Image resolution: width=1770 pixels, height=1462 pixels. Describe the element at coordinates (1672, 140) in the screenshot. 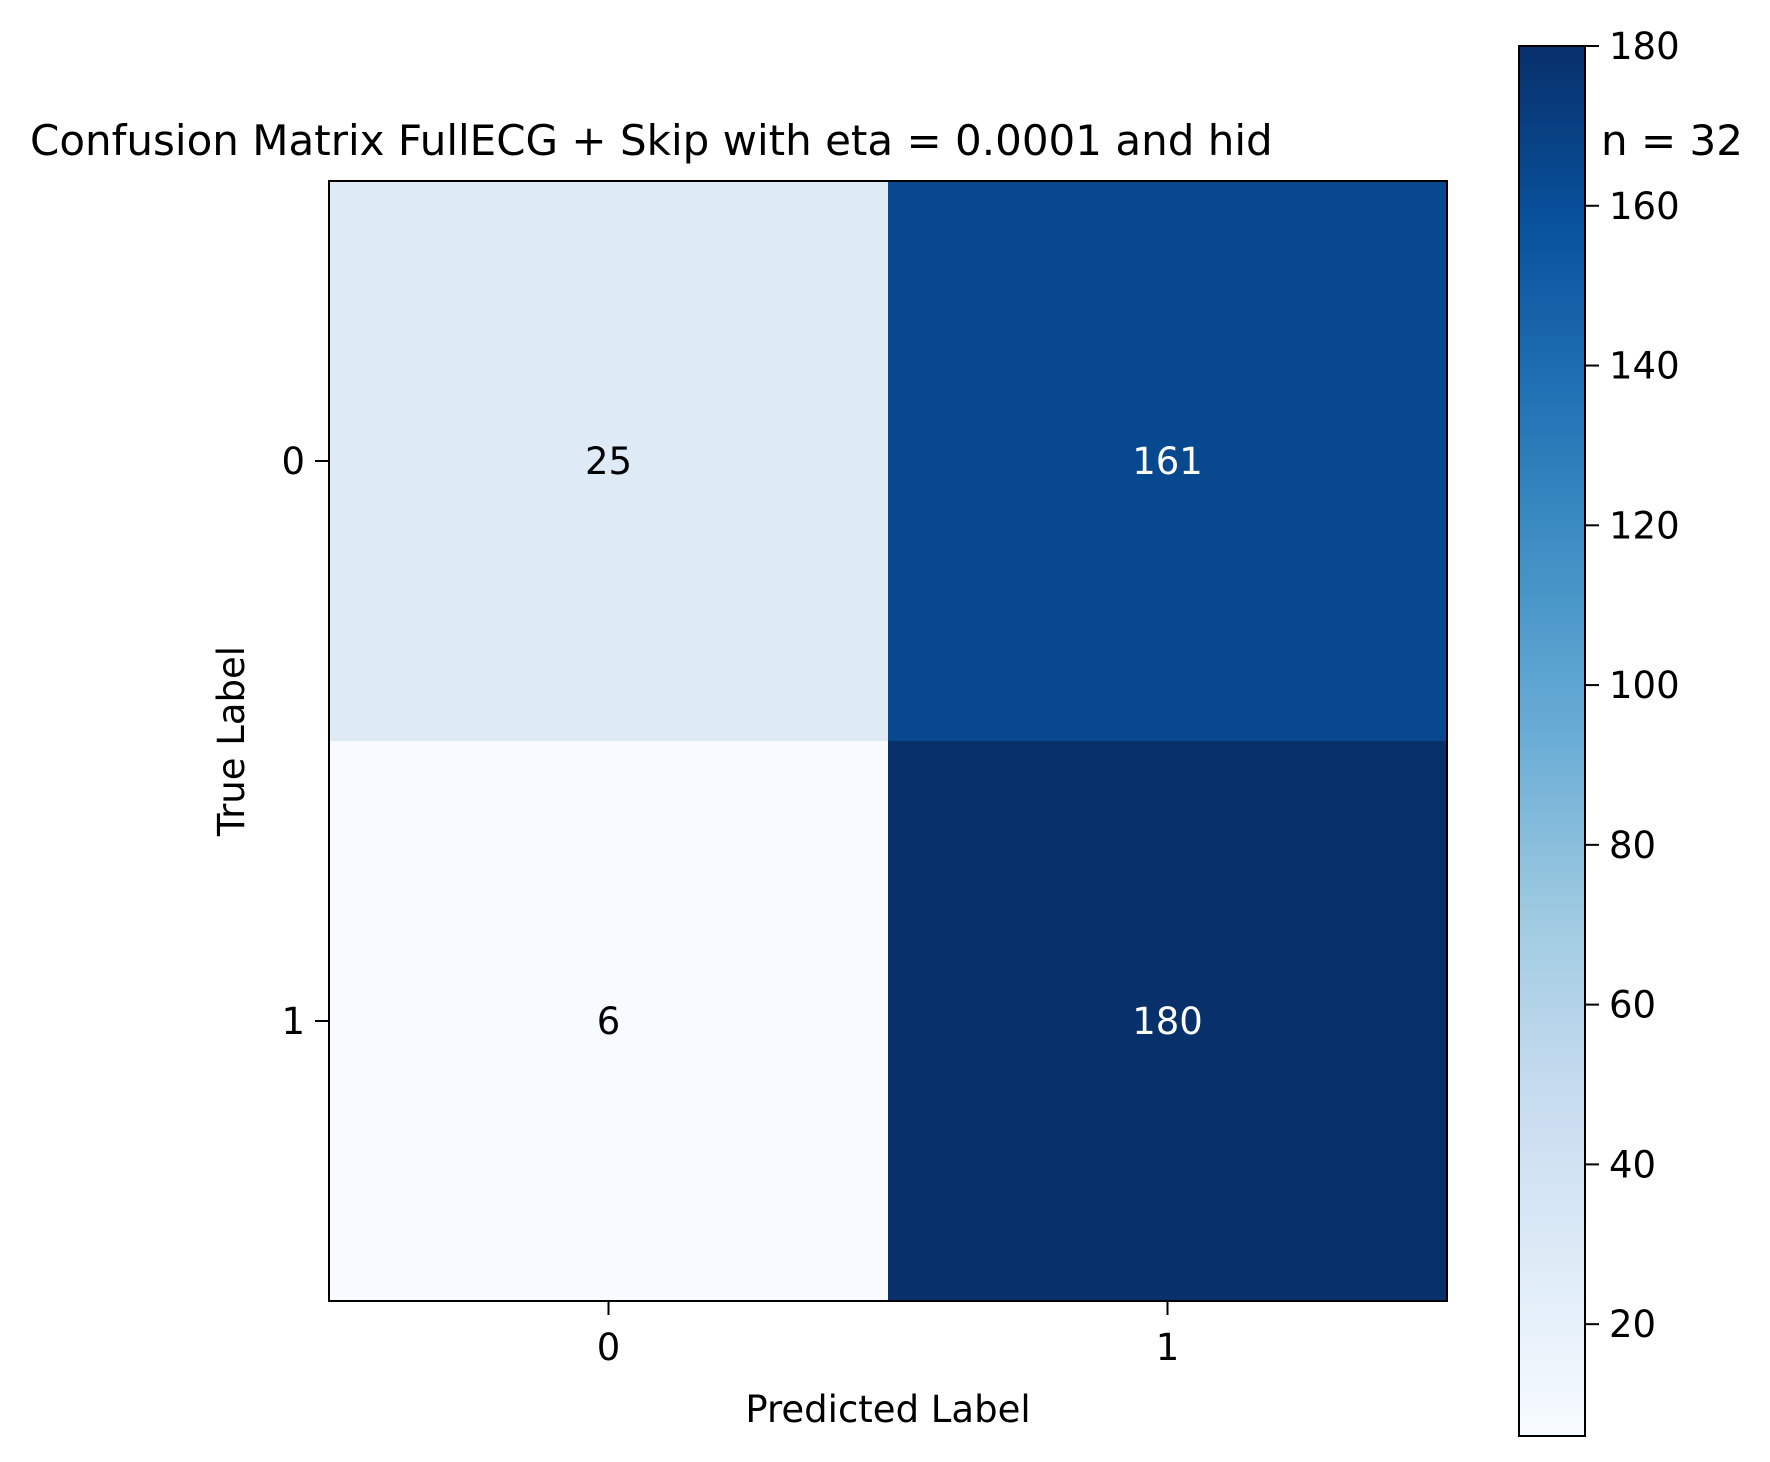

I see `chart-title-tail: n = 32` at that location.